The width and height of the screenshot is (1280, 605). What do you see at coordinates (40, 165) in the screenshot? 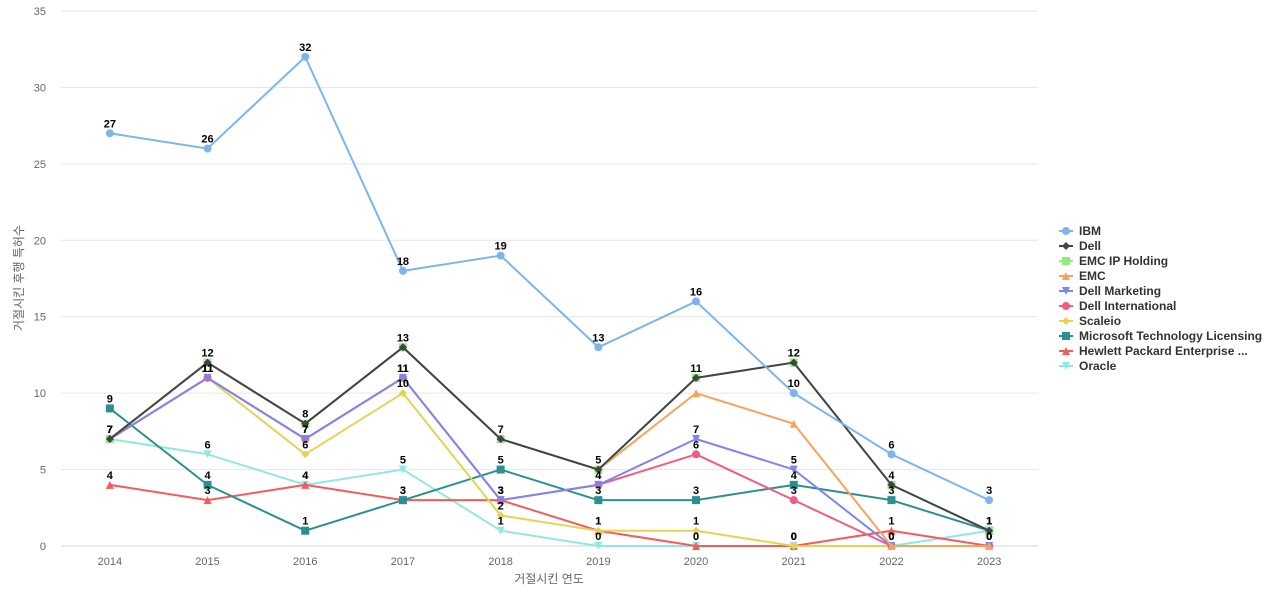
I see `y-tick-label: 25` at bounding box center [40, 165].